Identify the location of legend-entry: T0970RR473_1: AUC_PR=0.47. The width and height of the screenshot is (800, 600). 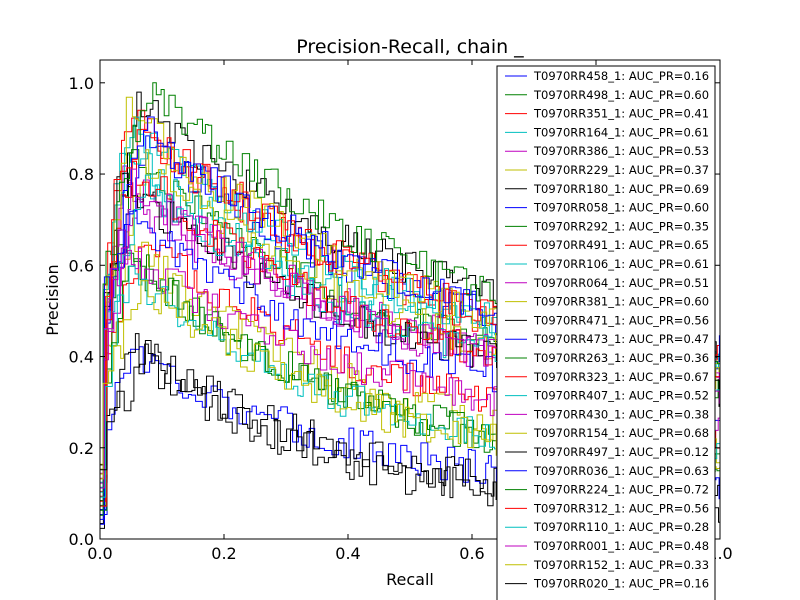
(621, 339).